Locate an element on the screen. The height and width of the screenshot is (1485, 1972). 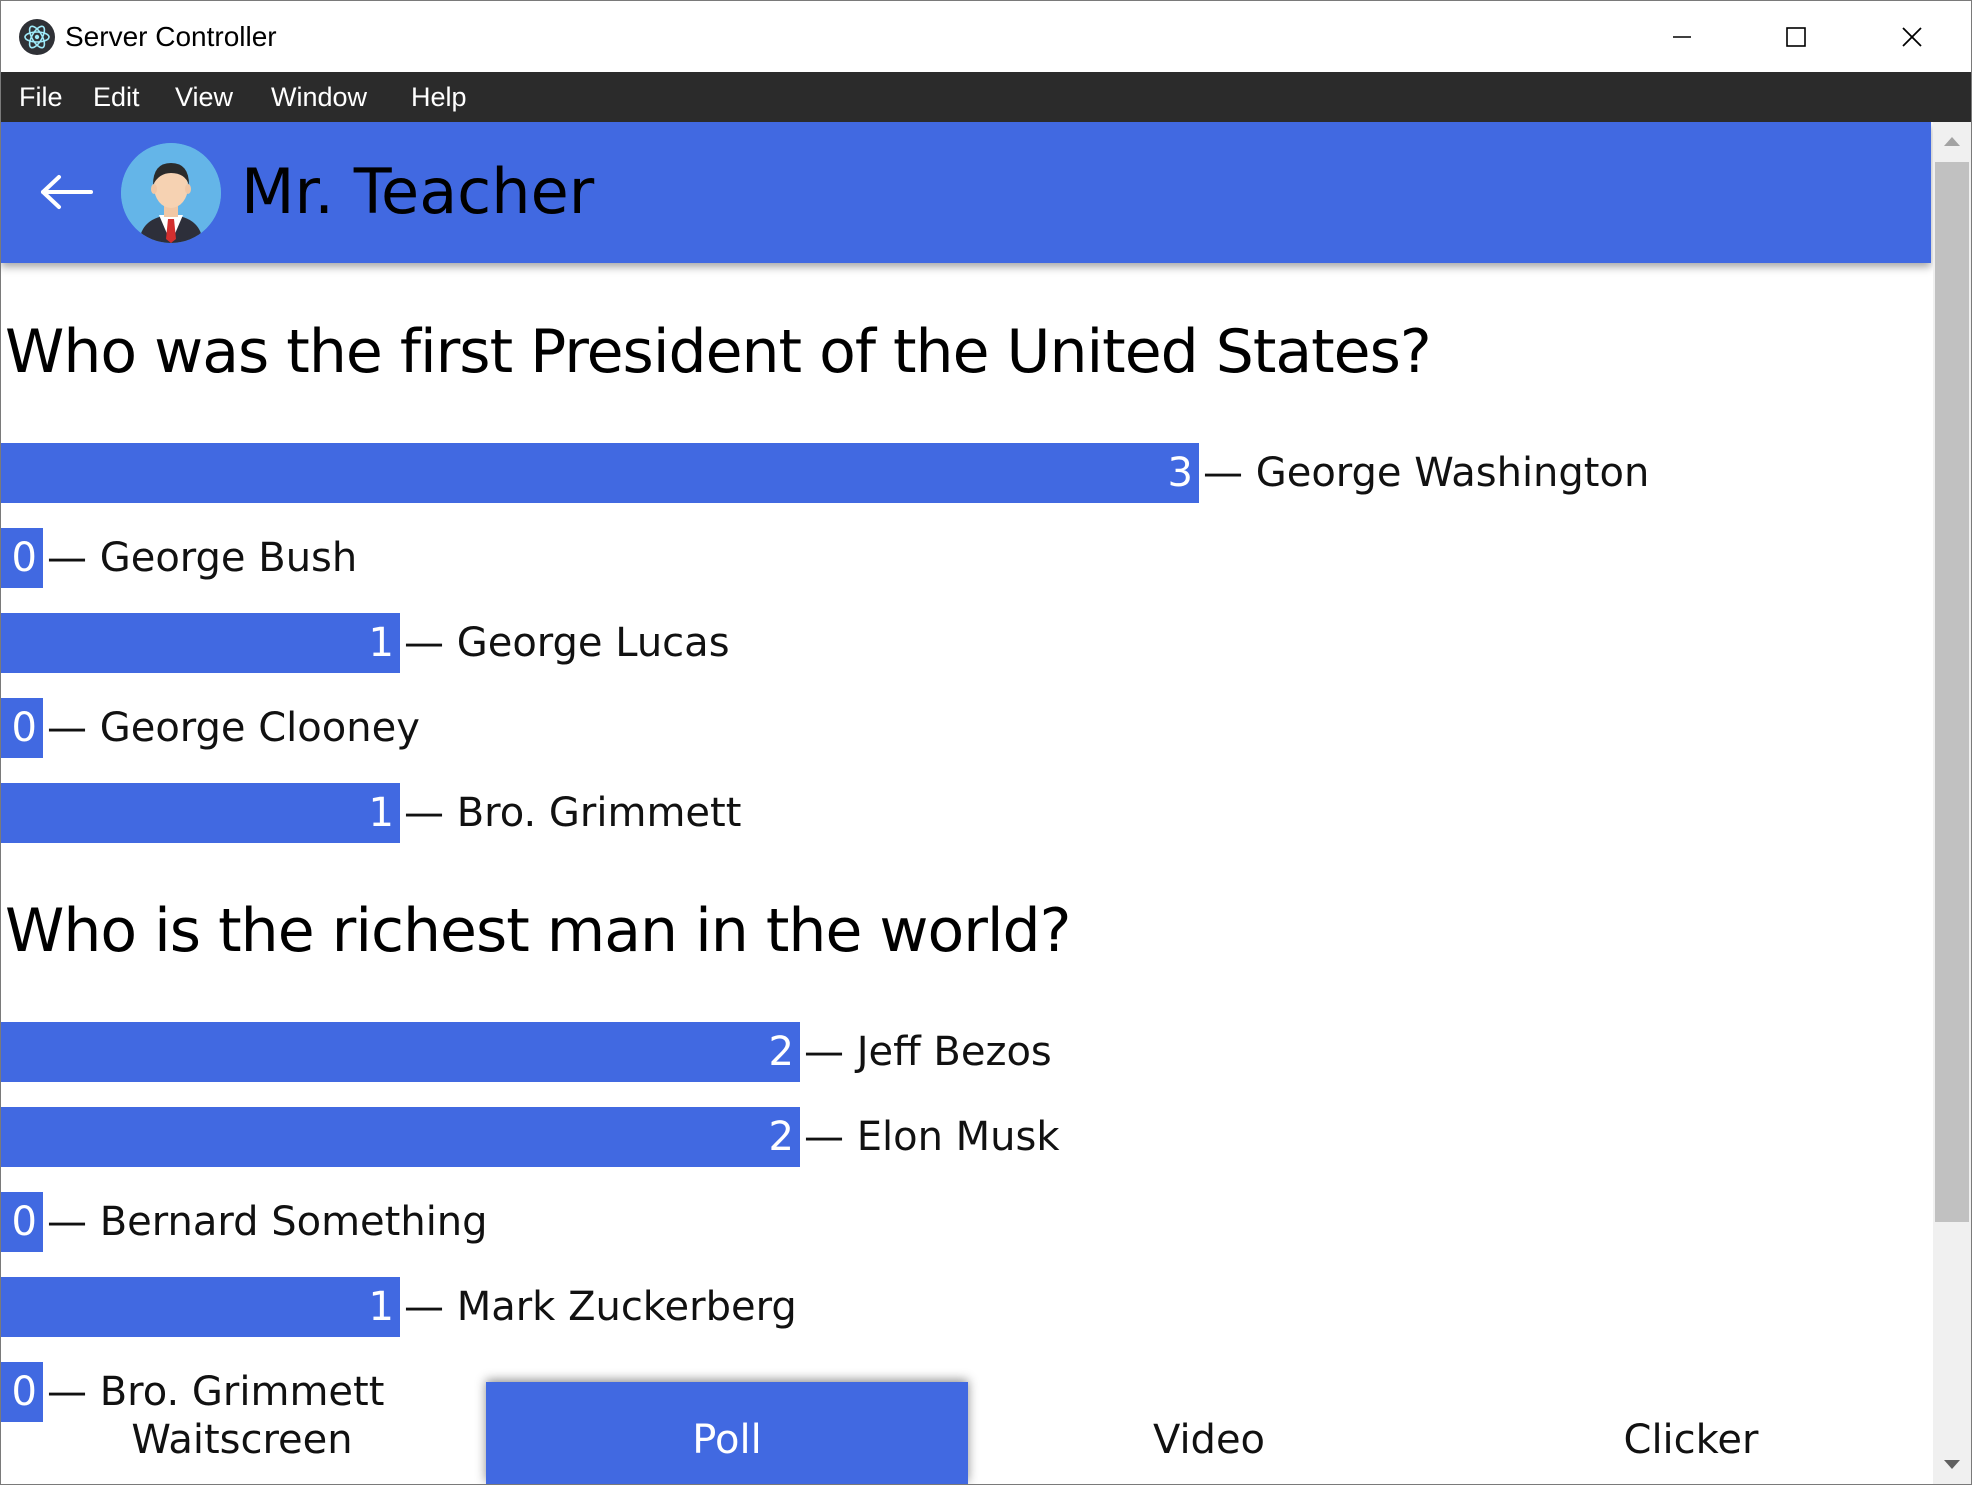
minimize-button is located at coordinates (1682, 36).